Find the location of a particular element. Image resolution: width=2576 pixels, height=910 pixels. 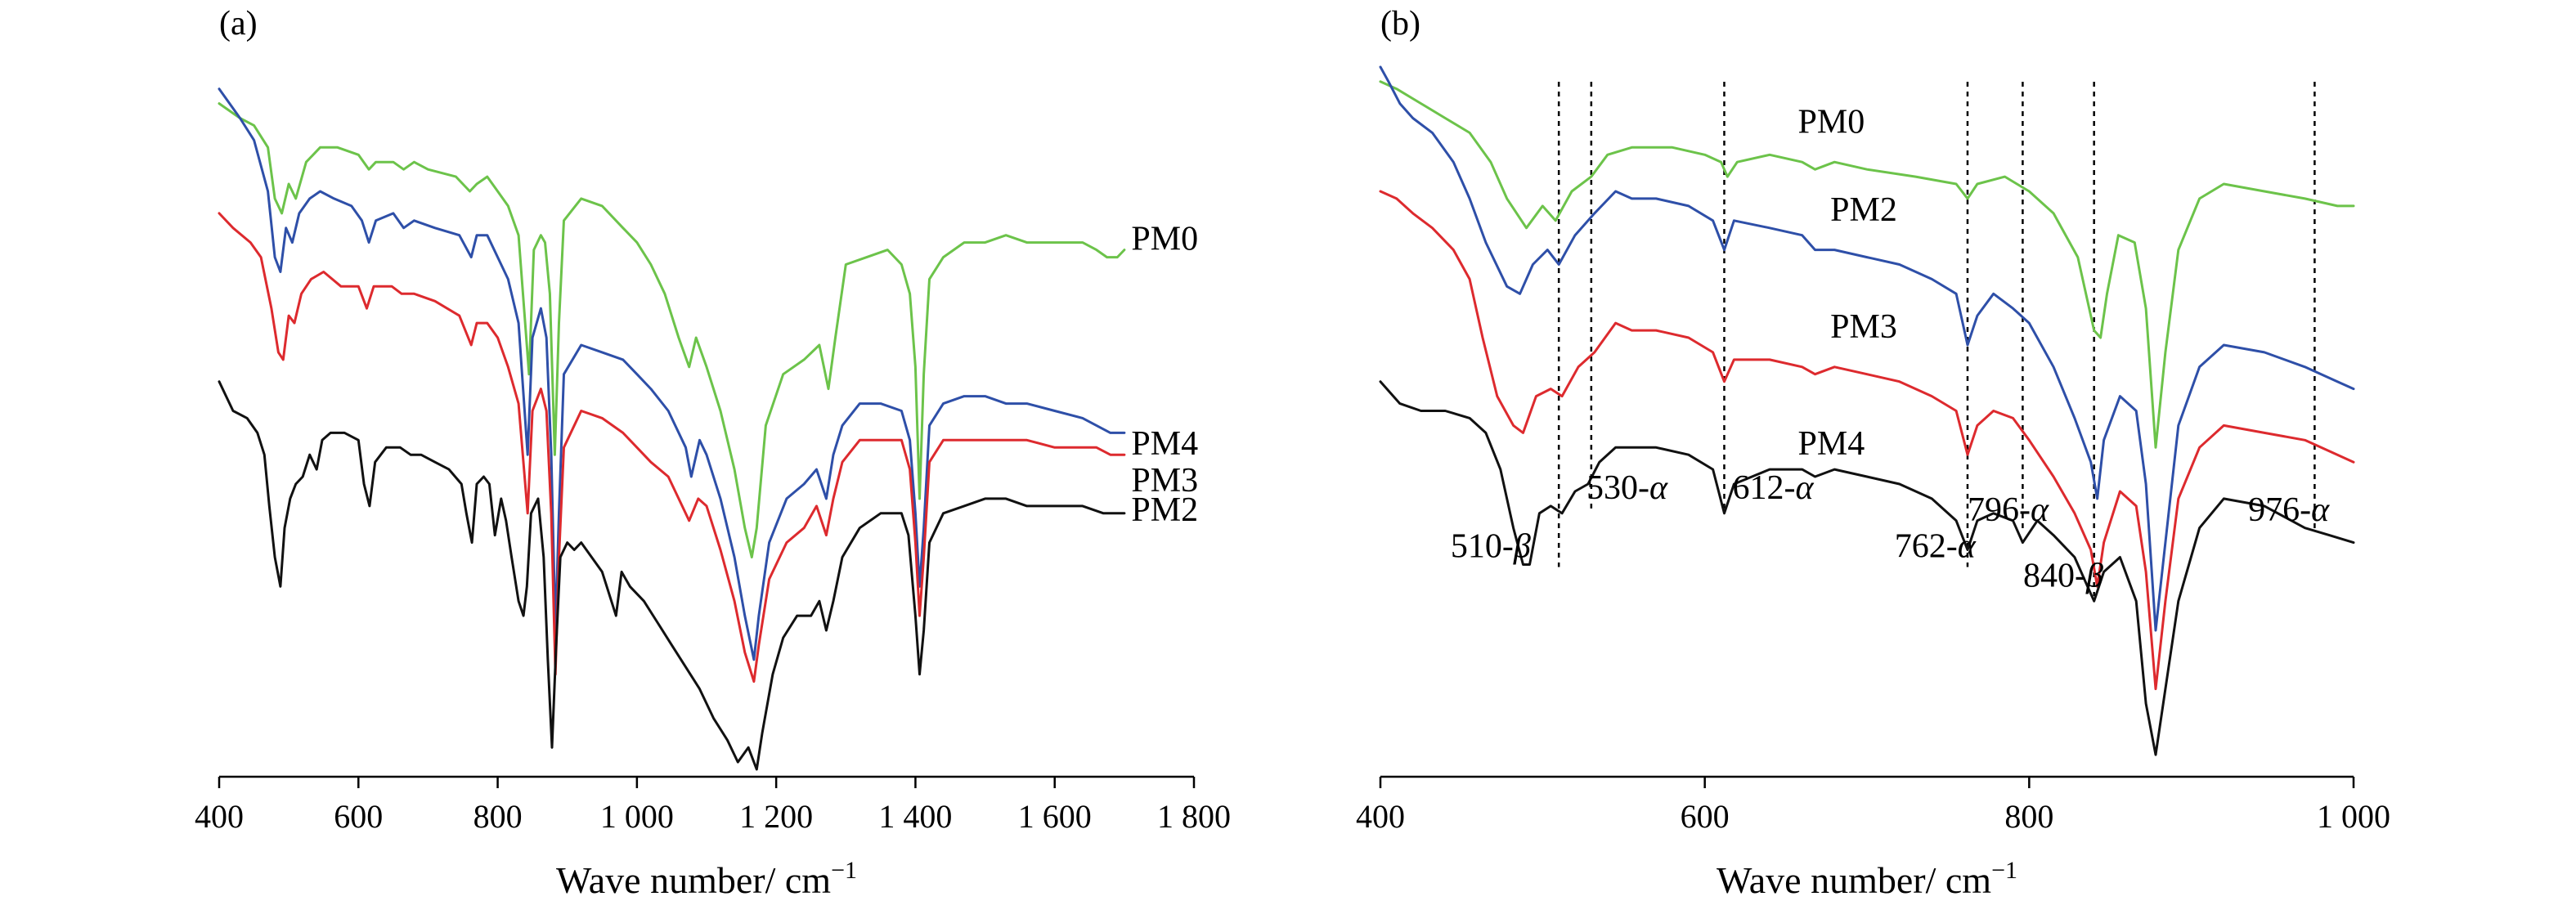

panel-b-label: (b) is located at coordinates (1400, 24).